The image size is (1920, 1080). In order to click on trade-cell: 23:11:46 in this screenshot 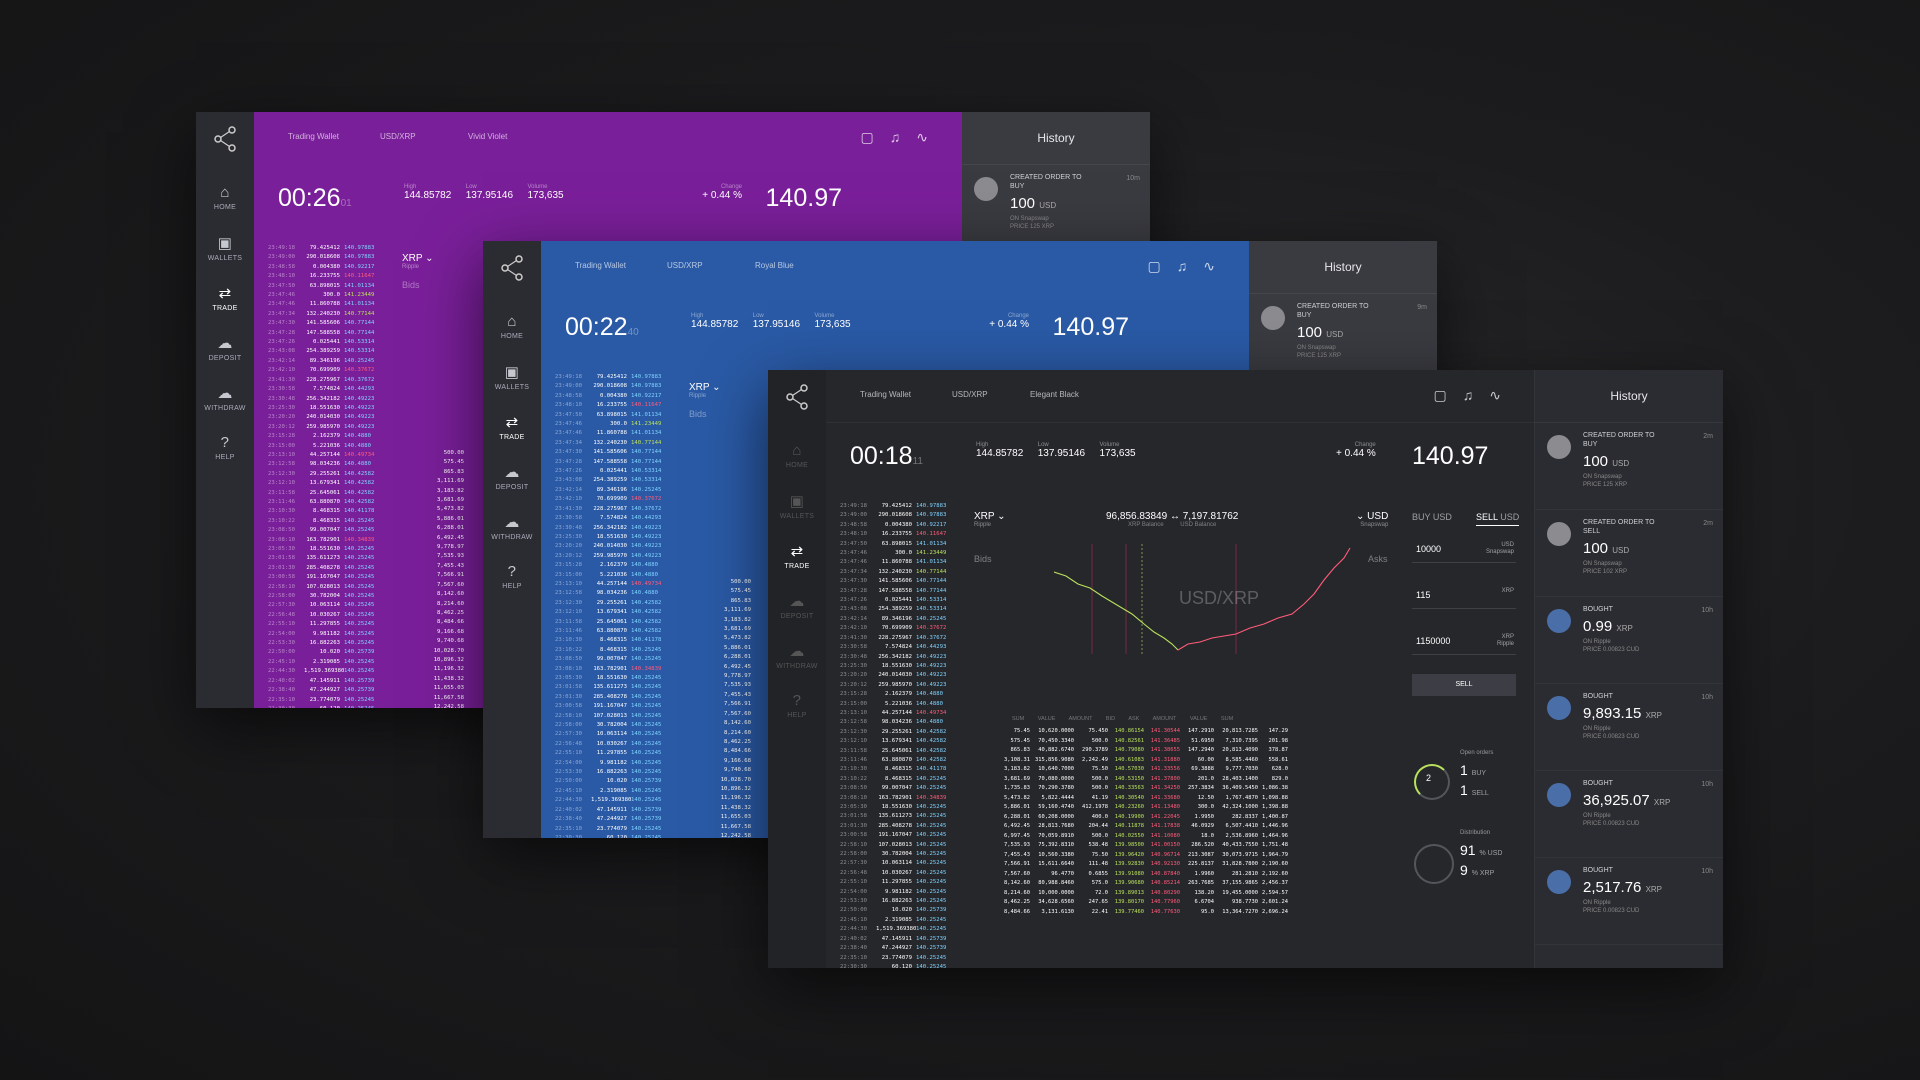, I will do `click(568, 630)`.